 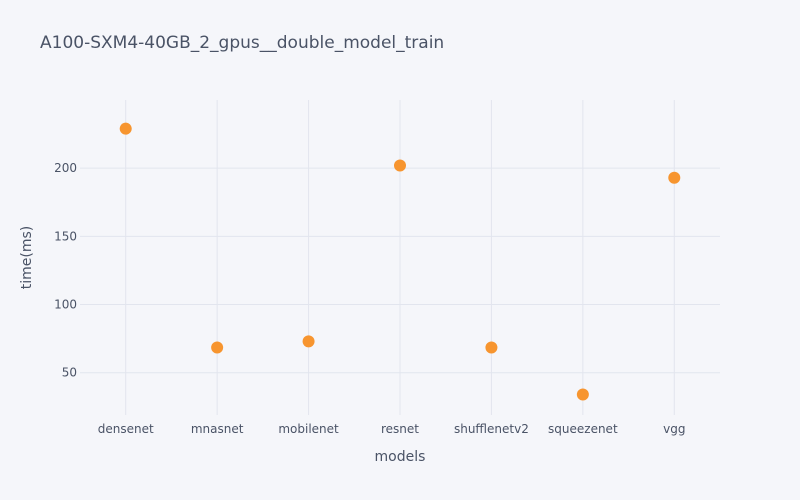 I want to click on x-axis-title: models, so click(x=400, y=457).